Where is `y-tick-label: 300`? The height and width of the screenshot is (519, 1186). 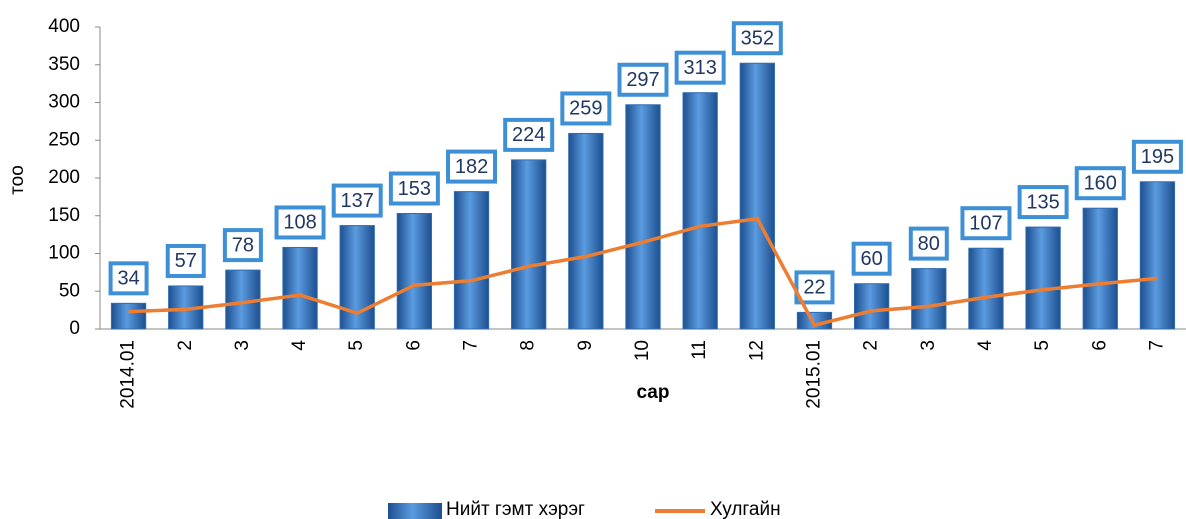 y-tick-label: 300 is located at coordinates (64, 102).